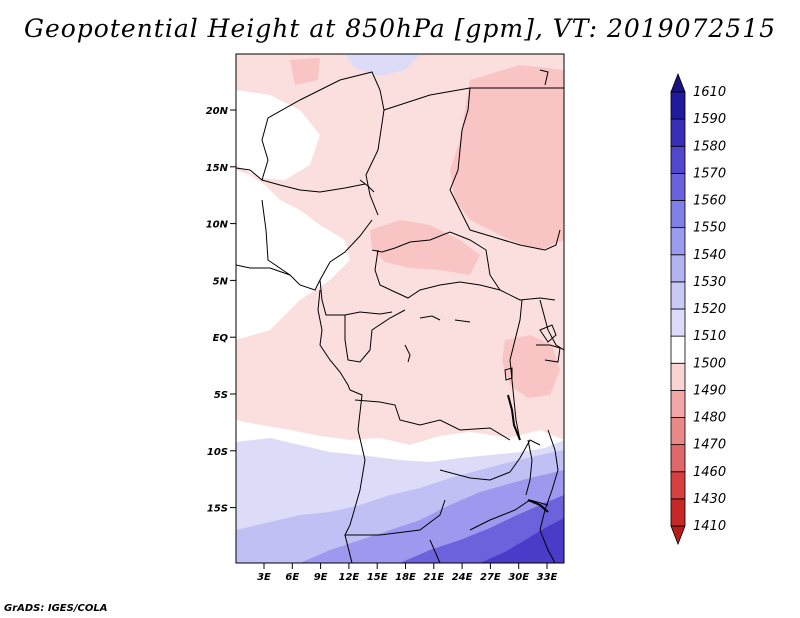 The image size is (800, 618). I want to click on height-contour-1490-1500-w, so click(305, 71).